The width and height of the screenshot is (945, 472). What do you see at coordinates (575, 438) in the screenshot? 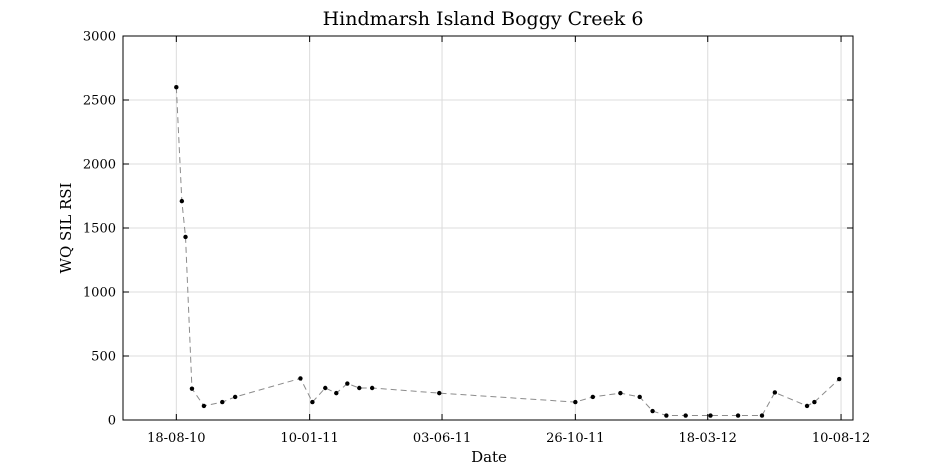
I see `x-tick-label: 26-10-11` at bounding box center [575, 438].